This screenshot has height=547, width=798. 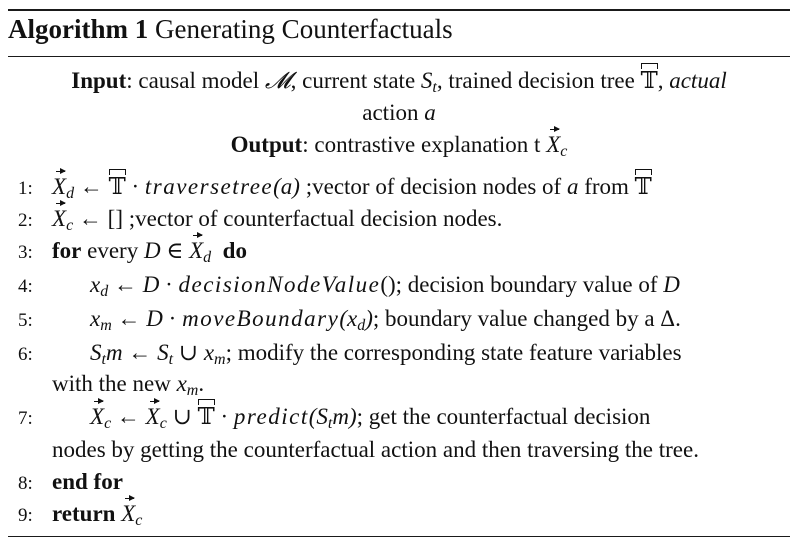 I want to click on arg-m: m, so click(x=340, y=416).